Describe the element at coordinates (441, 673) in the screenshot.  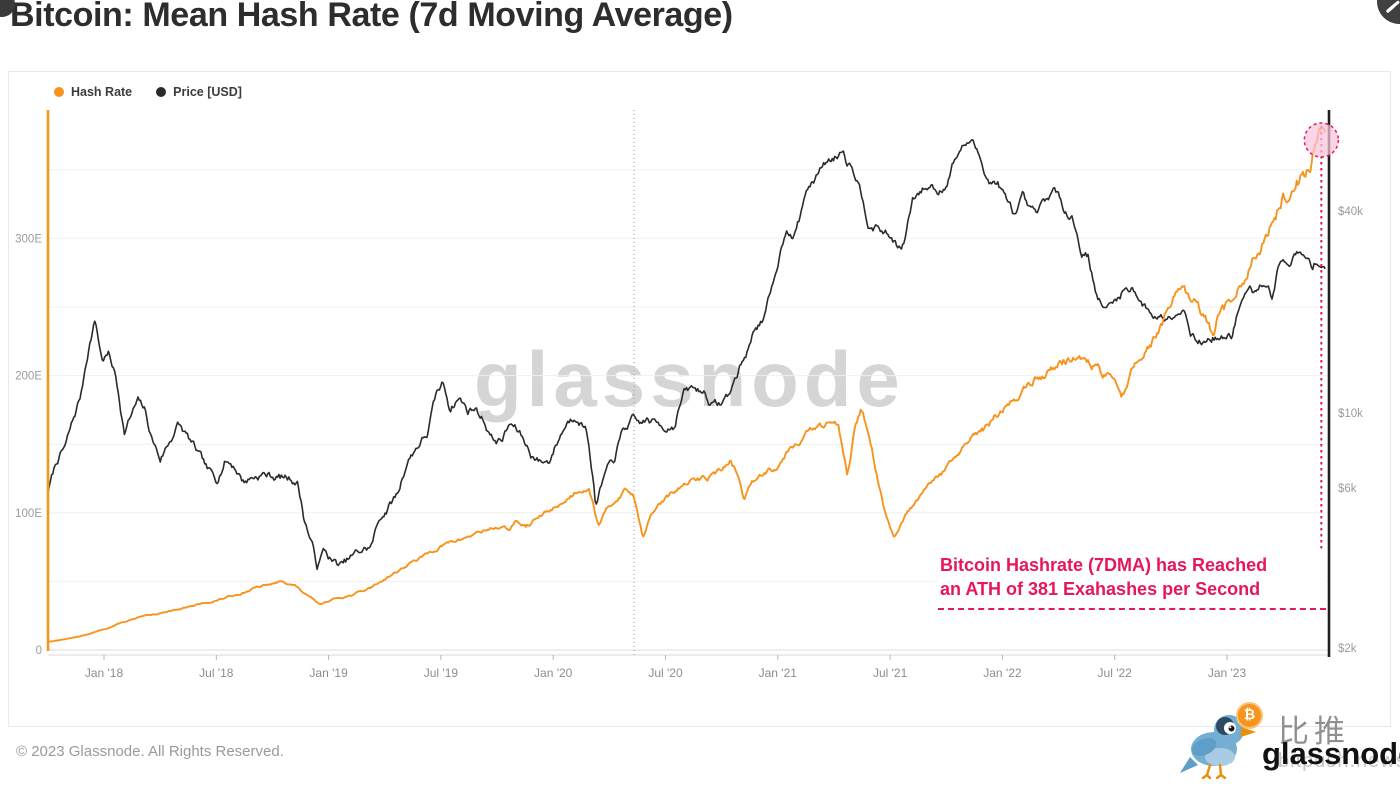
I see `x-axis-tick-label: Jul '19` at that location.